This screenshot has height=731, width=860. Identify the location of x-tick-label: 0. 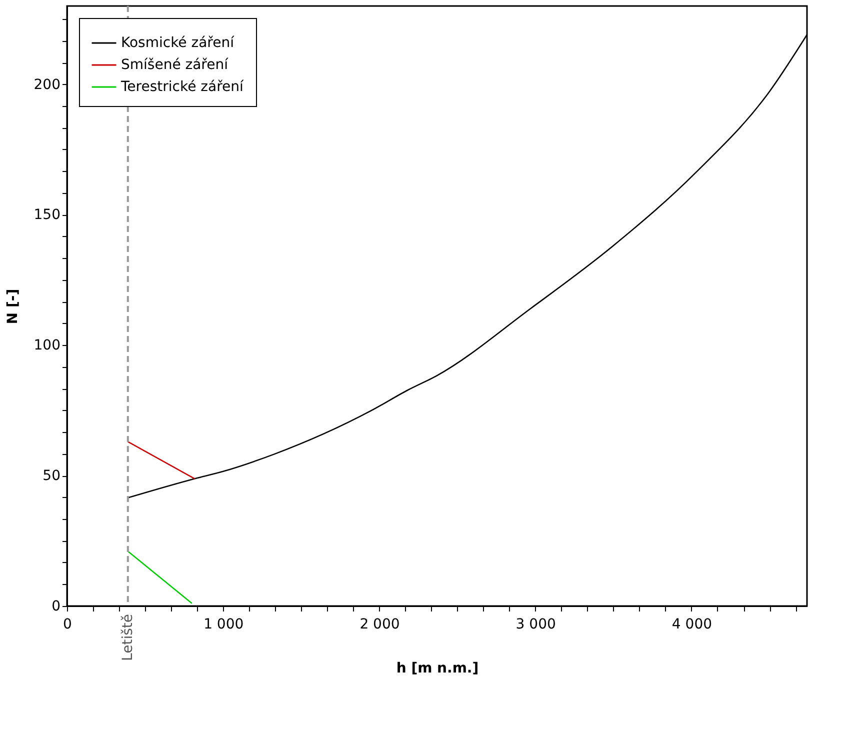
(67, 624).